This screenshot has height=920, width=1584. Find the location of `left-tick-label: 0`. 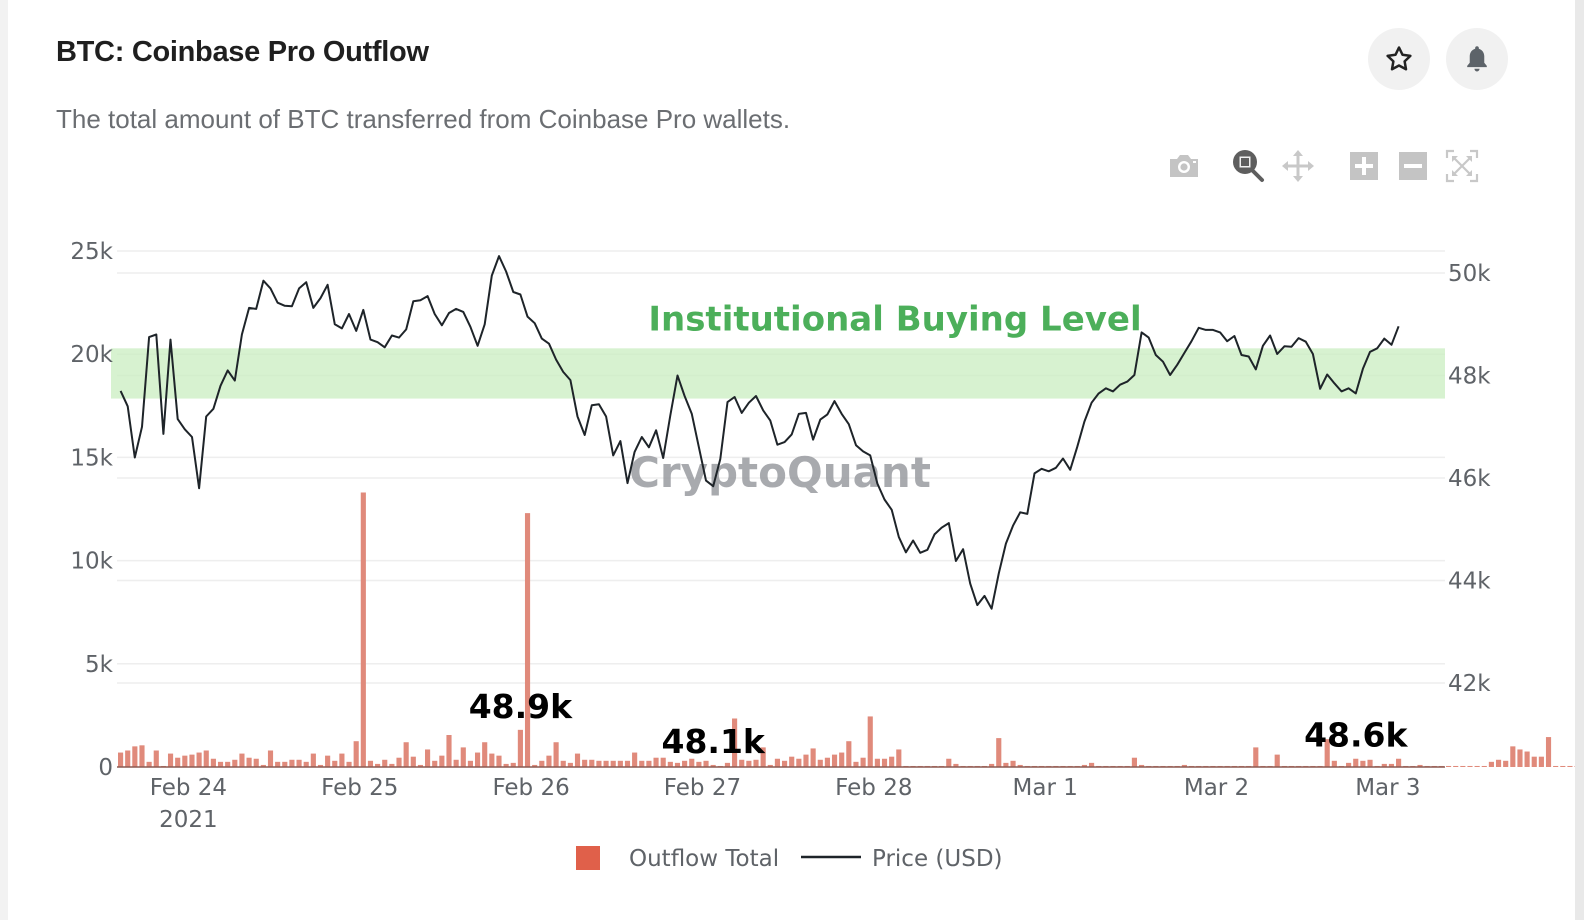

left-tick-label: 0 is located at coordinates (105, 768).